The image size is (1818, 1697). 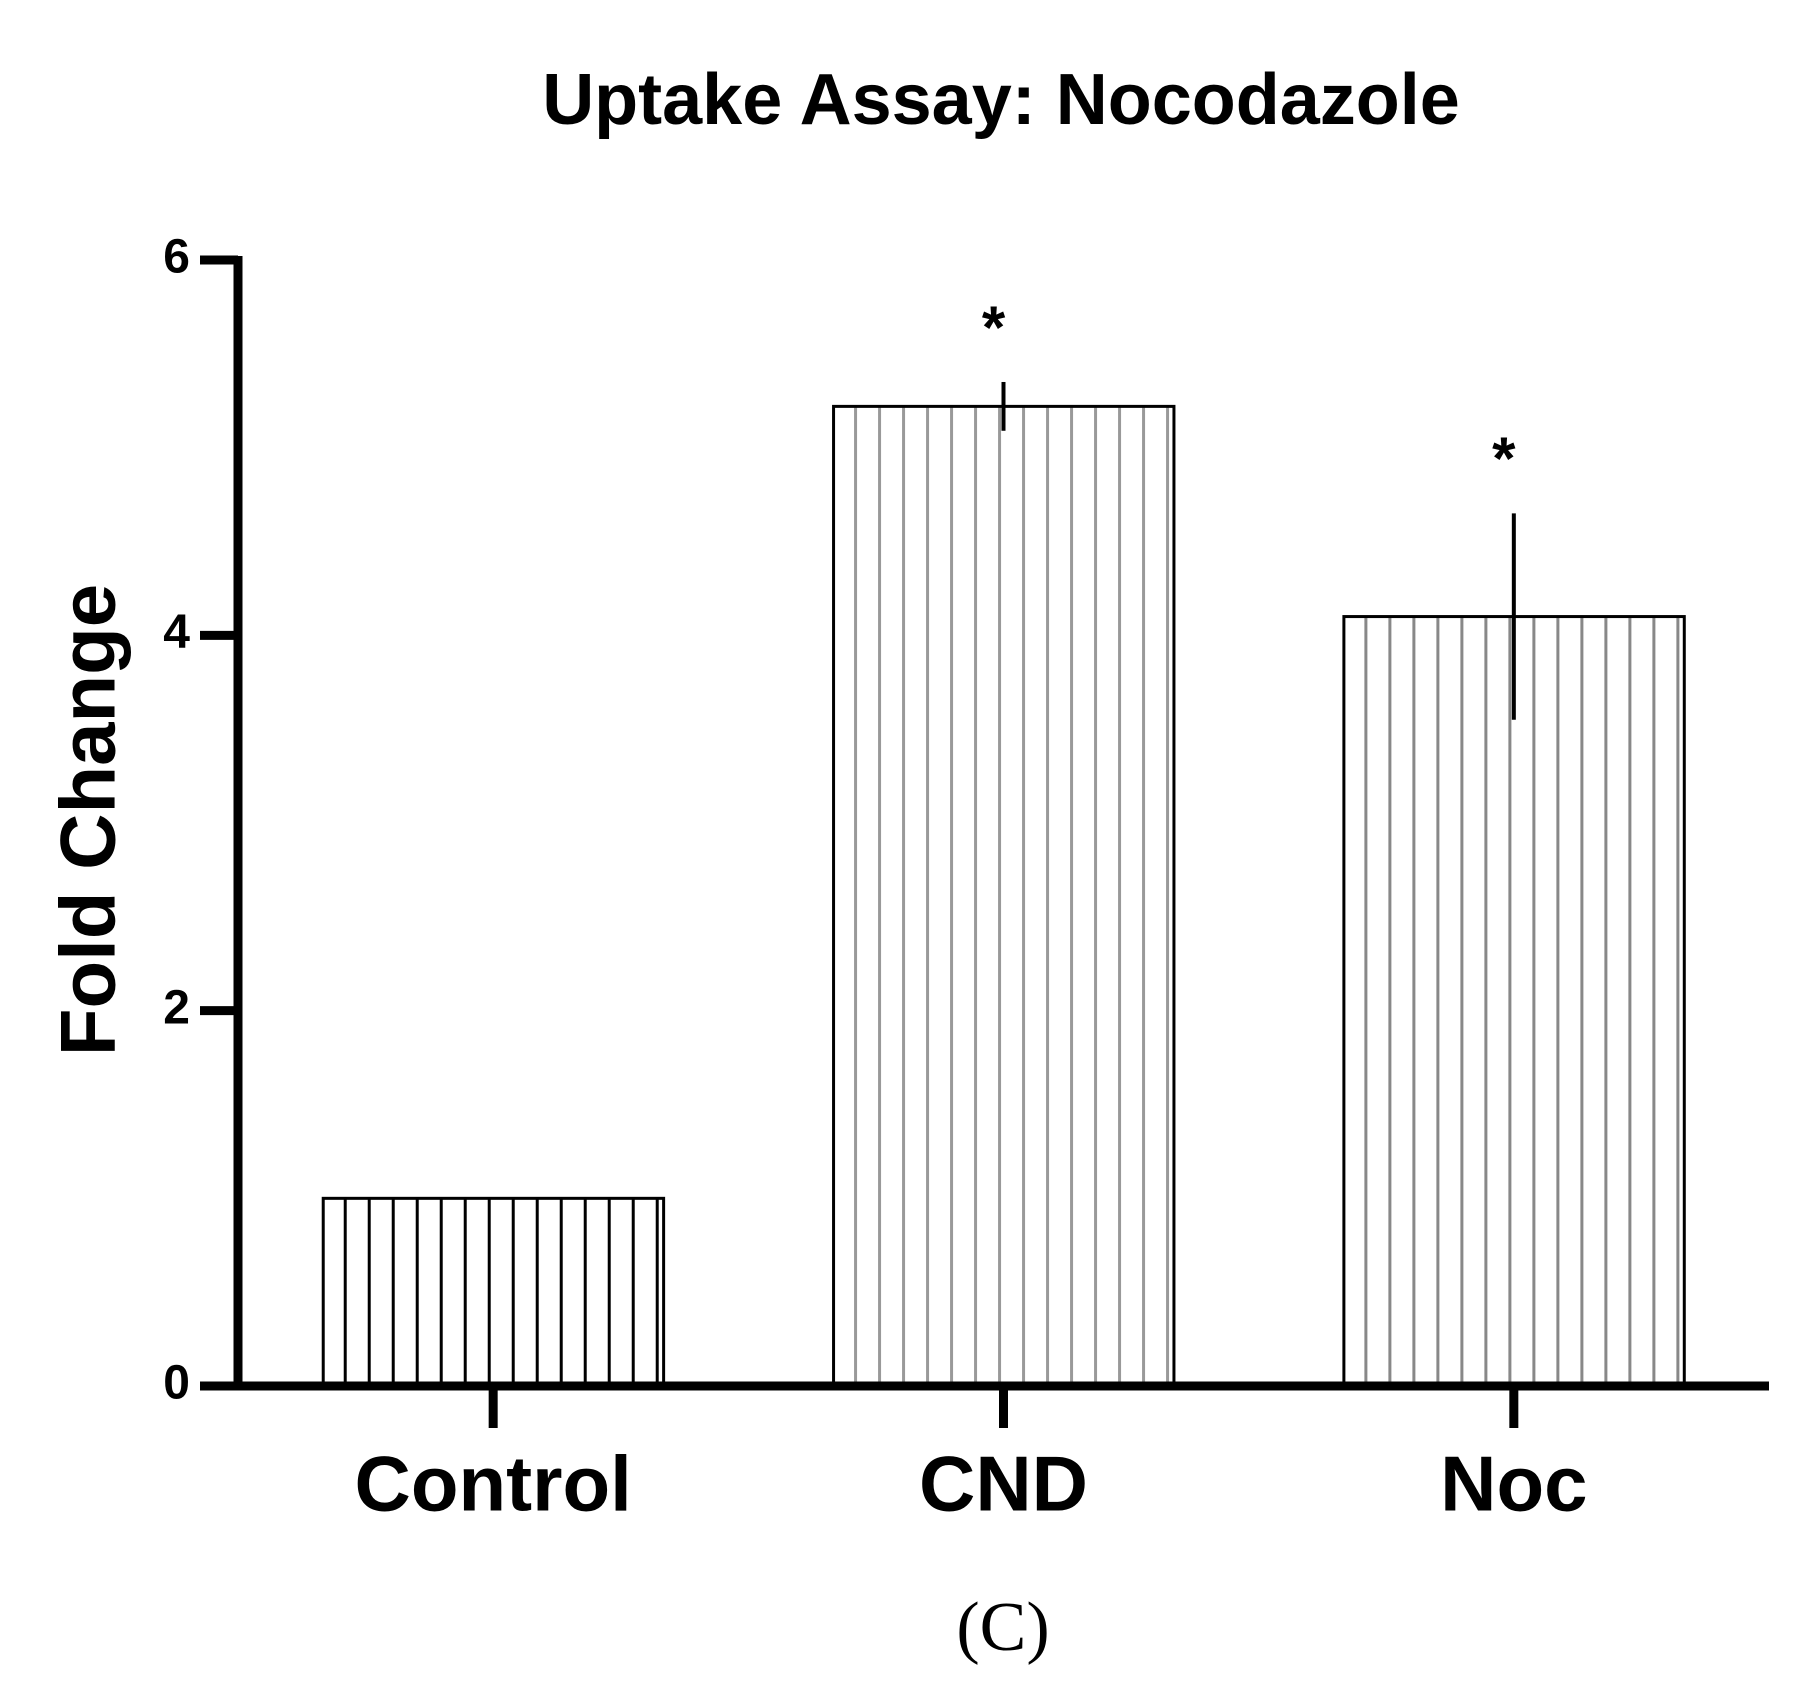 What do you see at coordinates (1001, 100) in the screenshot?
I see `chart-title: Uptake Assay: Nocodazole` at bounding box center [1001, 100].